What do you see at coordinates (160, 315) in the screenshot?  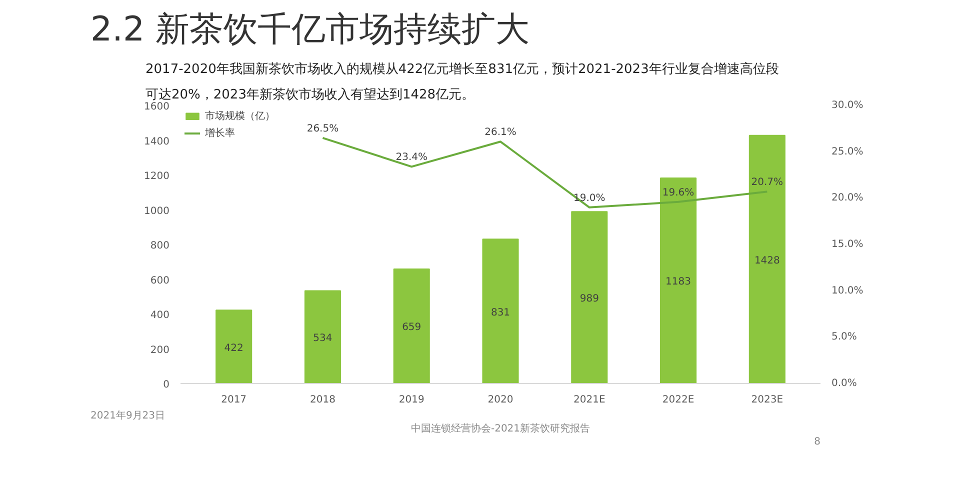 I see `y-tick-label: 400` at bounding box center [160, 315].